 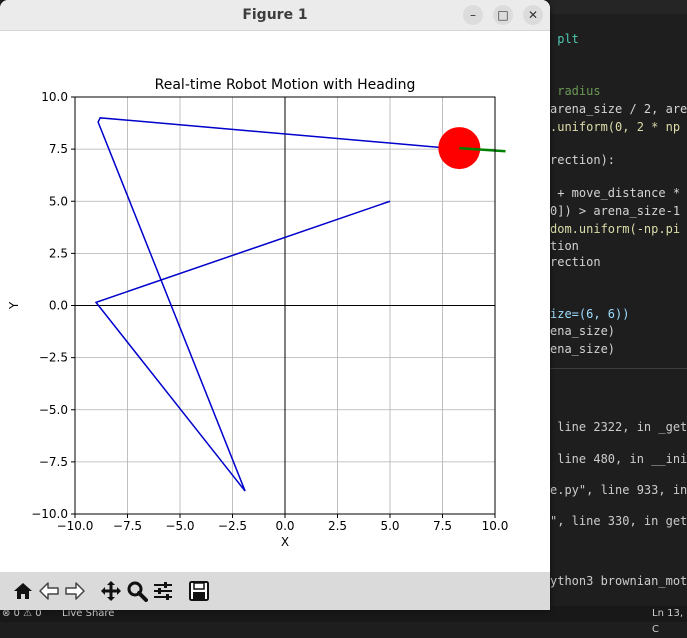 What do you see at coordinates (618, 490) in the screenshot?
I see `editor-line: e.py", line 933, in` at bounding box center [618, 490].